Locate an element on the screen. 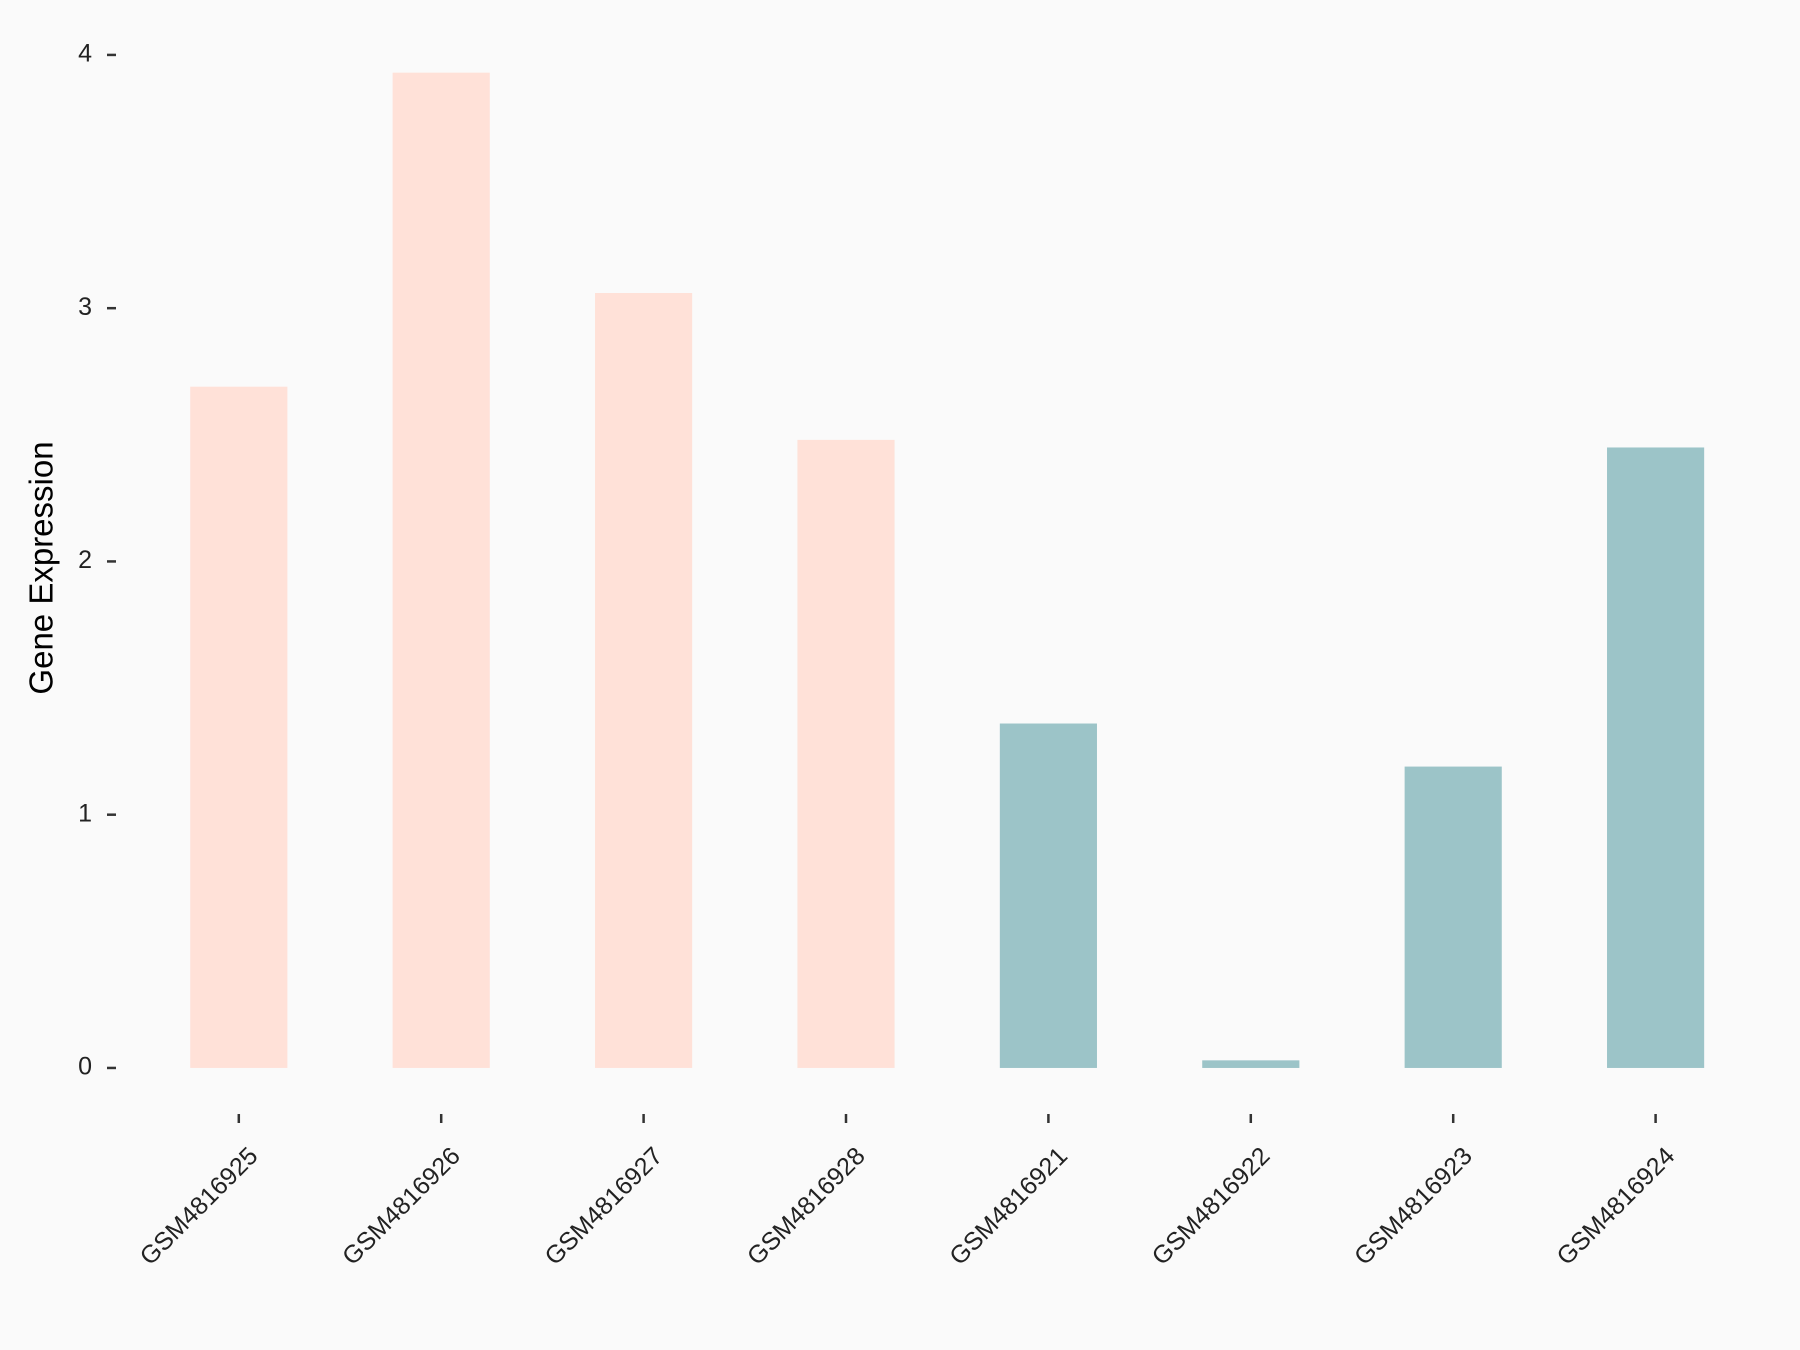 The image size is (1800, 1350). x-tick-label: GSM4816928 is located at coordinates (806, 1206).